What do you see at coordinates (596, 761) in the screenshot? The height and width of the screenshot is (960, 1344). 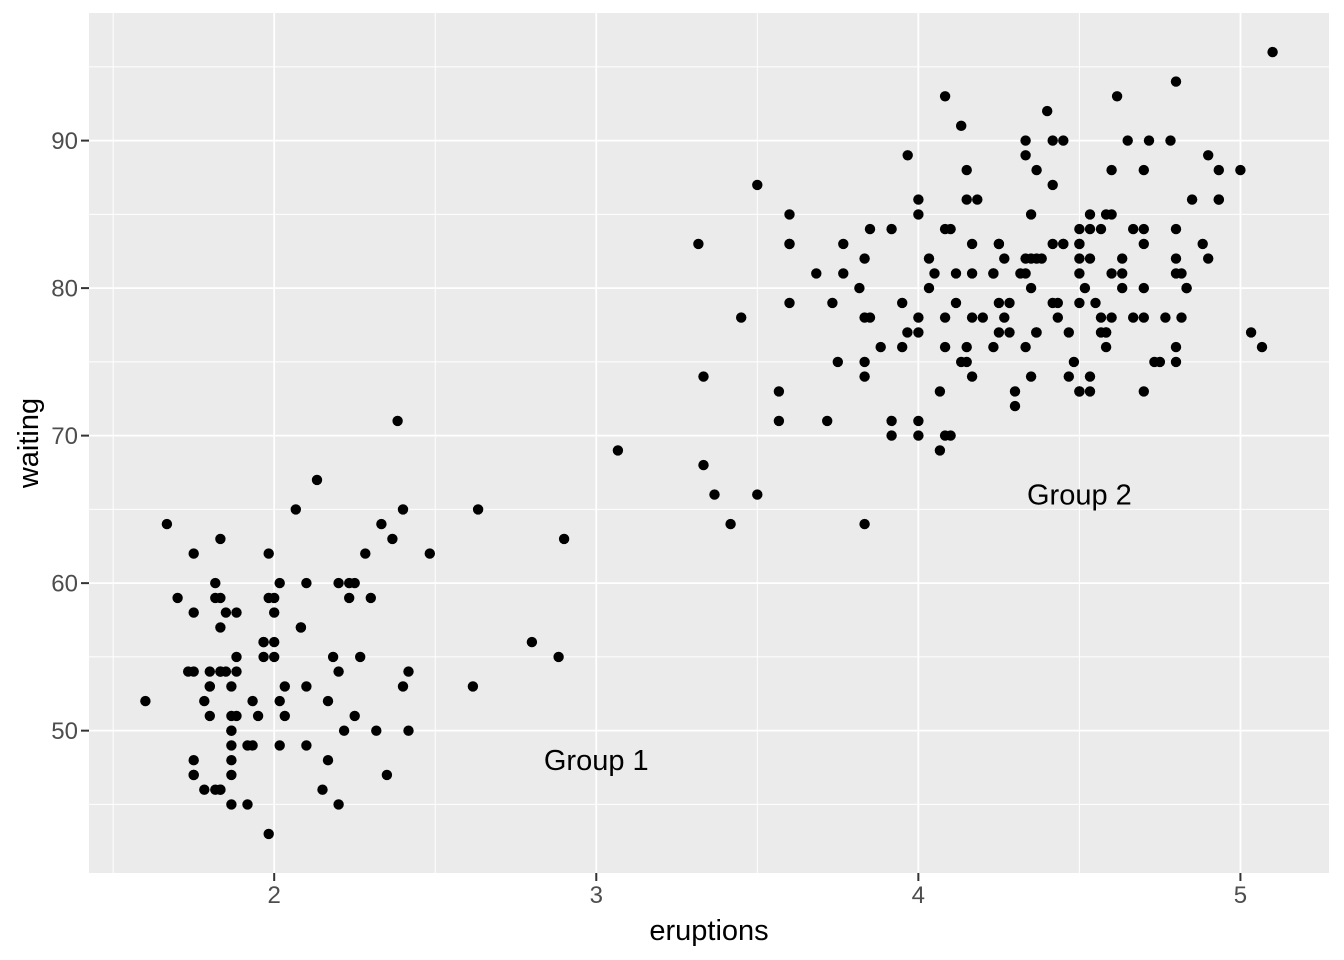 I see `annotation-label-1: Group 1` at bounding box center [596, 761].